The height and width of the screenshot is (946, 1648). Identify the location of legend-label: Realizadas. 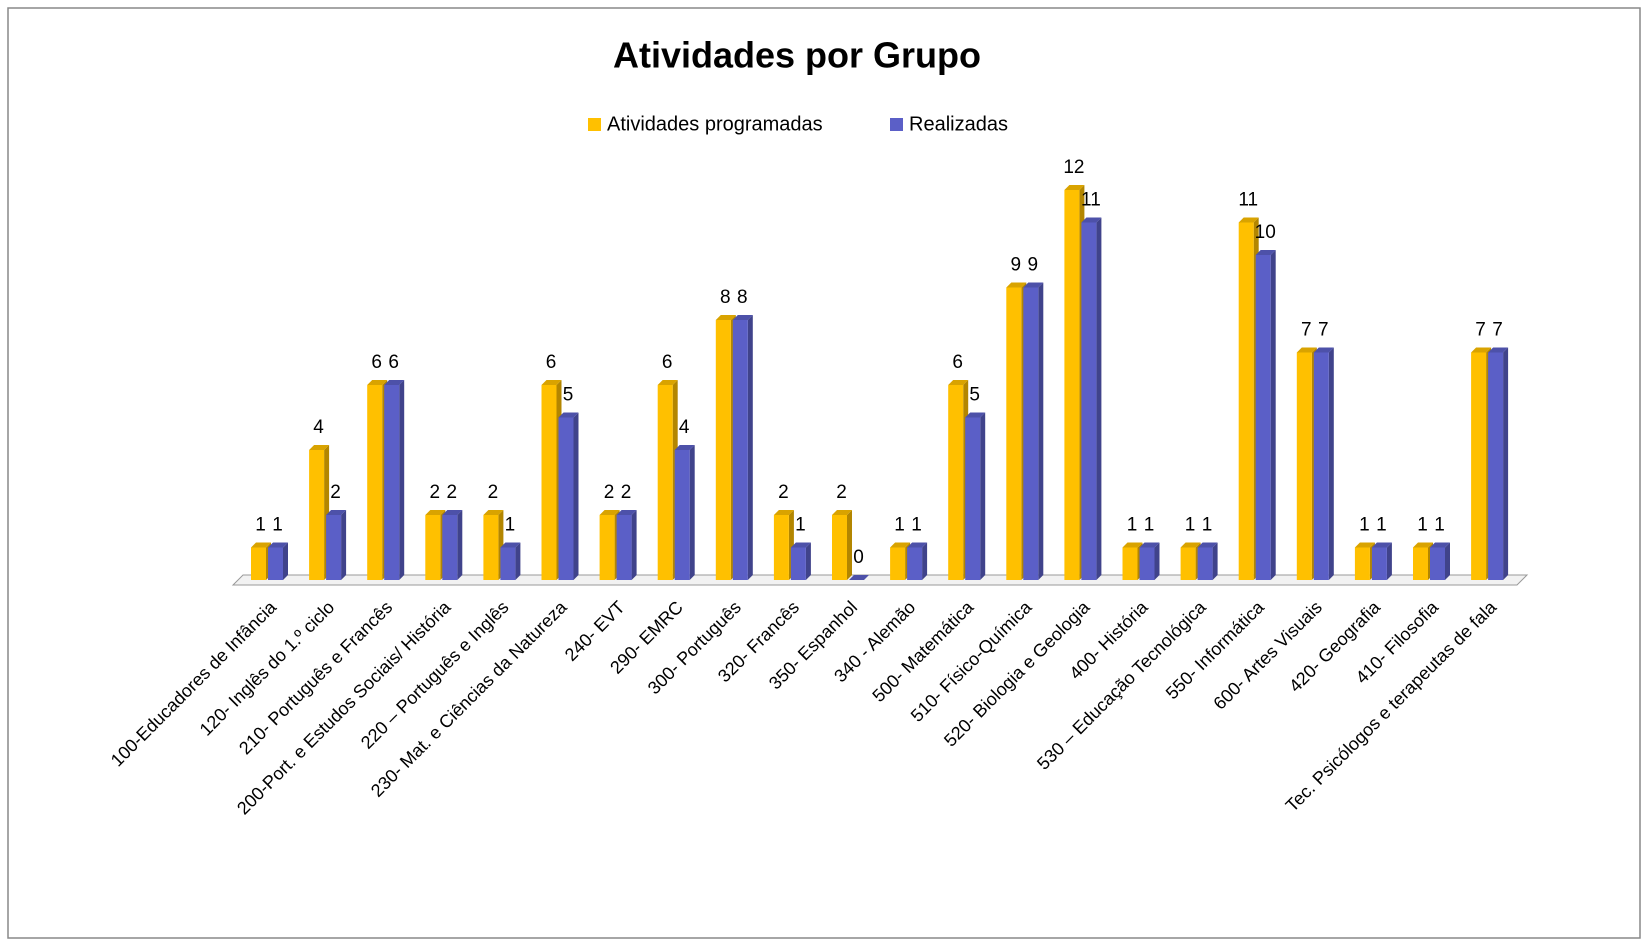
(958, 124).